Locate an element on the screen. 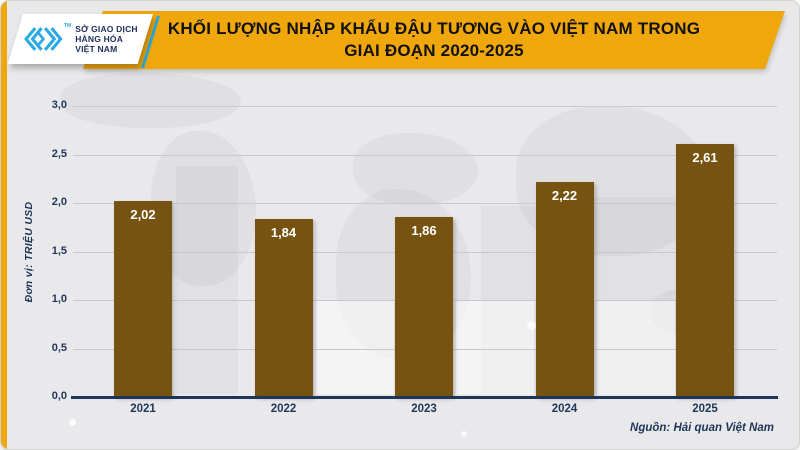  bar-2024: 2,22 is located at coordinates (564, 289).